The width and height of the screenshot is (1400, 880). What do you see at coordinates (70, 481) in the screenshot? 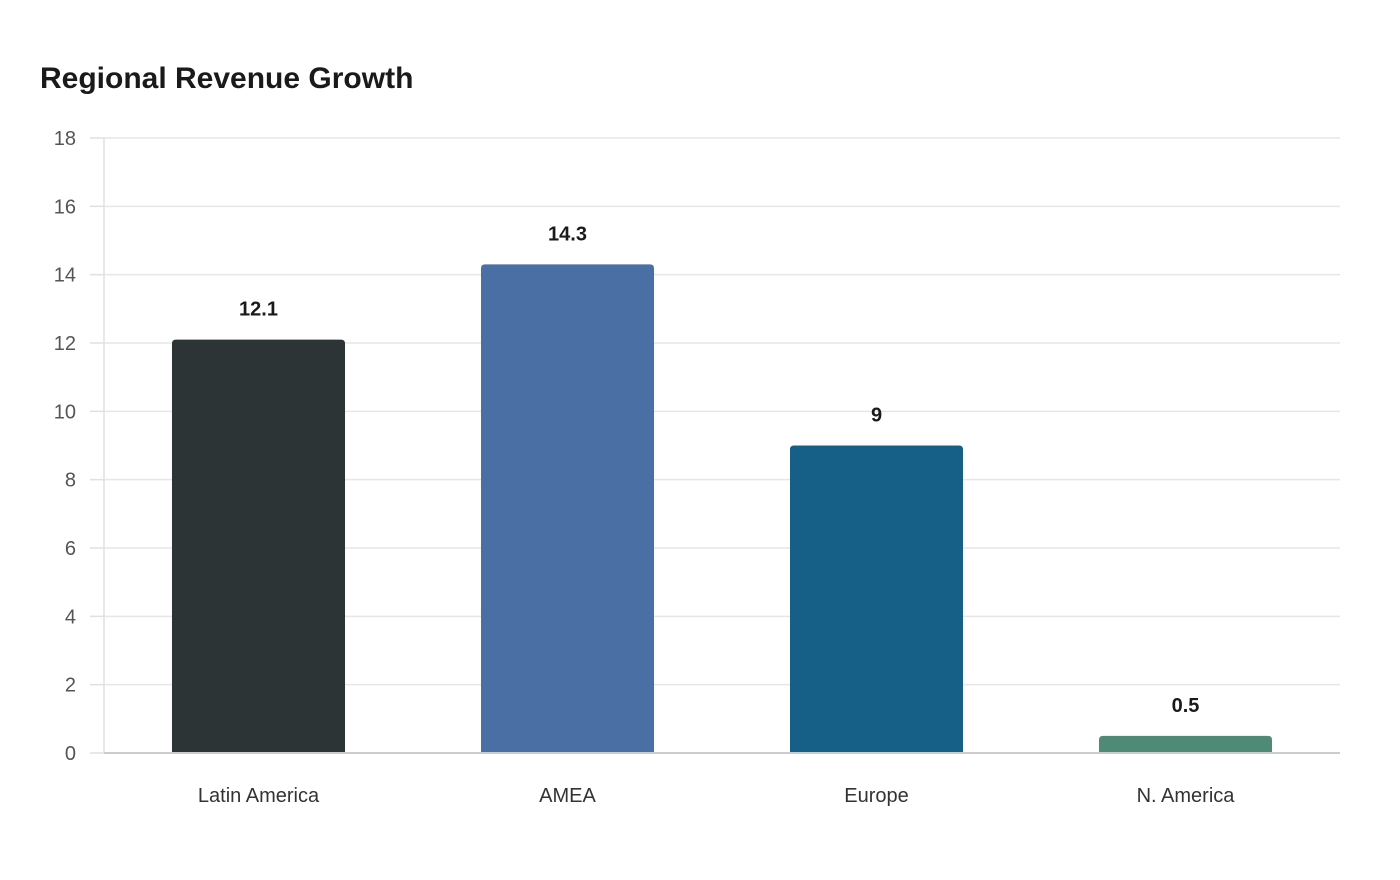
I see `y-tick-label: 8` at bounding box center [70, 481].